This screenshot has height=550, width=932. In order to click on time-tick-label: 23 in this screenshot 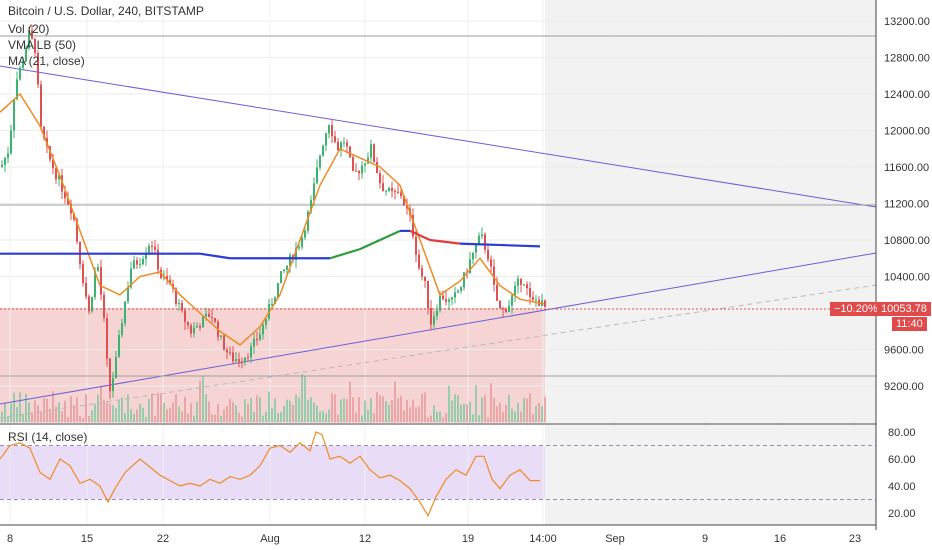, I will do `click(855, 539)`.